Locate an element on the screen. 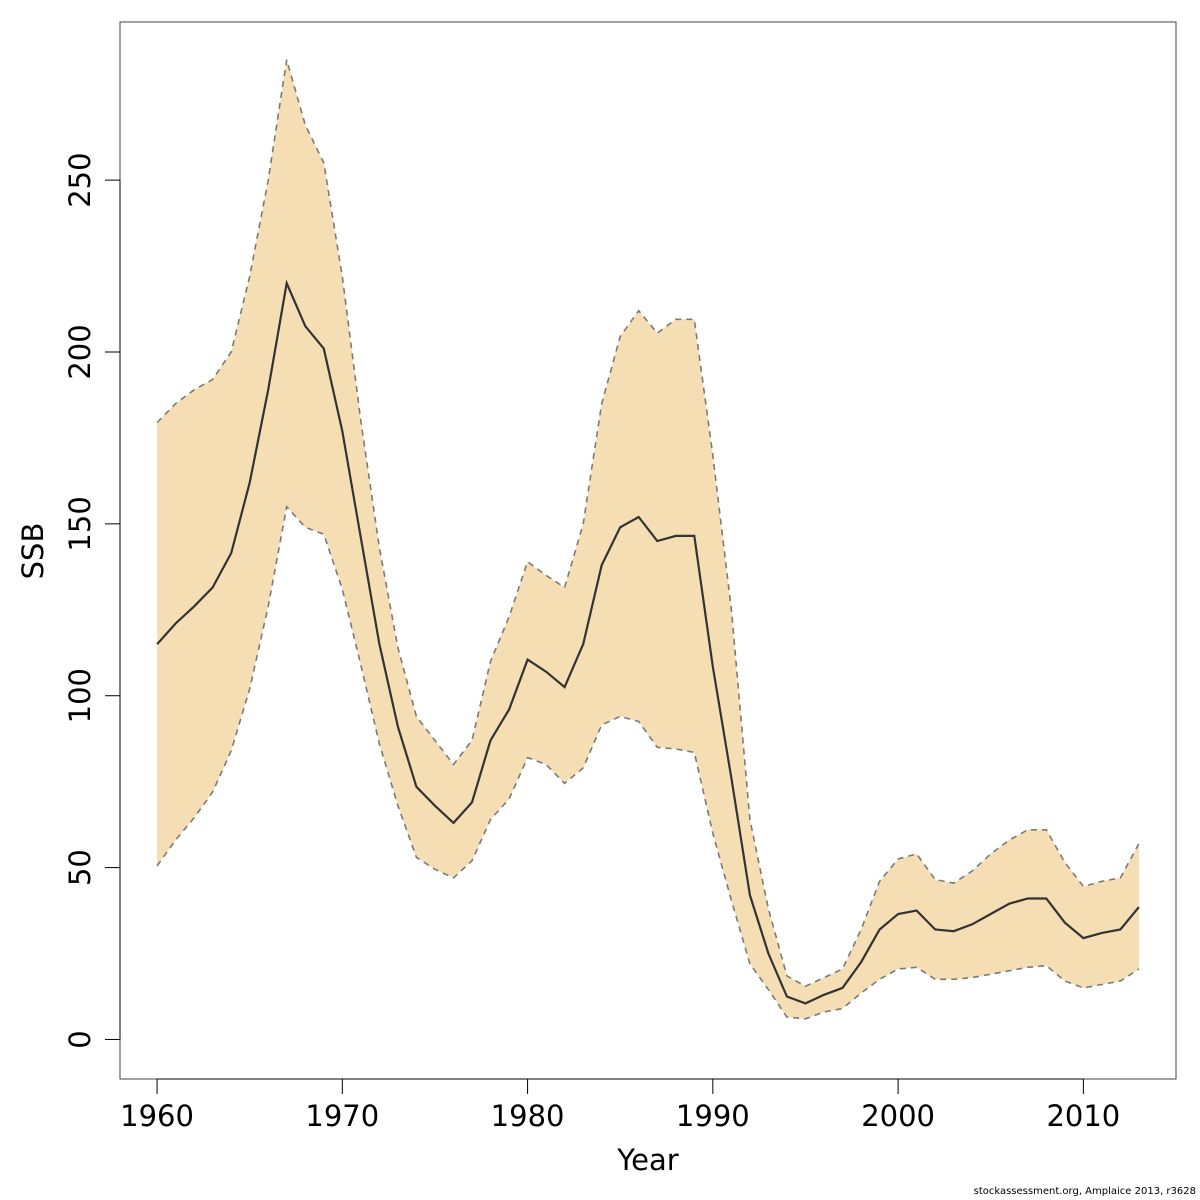 Image resolution: width=1200 pixels, height=1200 pixels. y-axis: 0 50 100 150 200 250 is located at coordinates (92, 600).